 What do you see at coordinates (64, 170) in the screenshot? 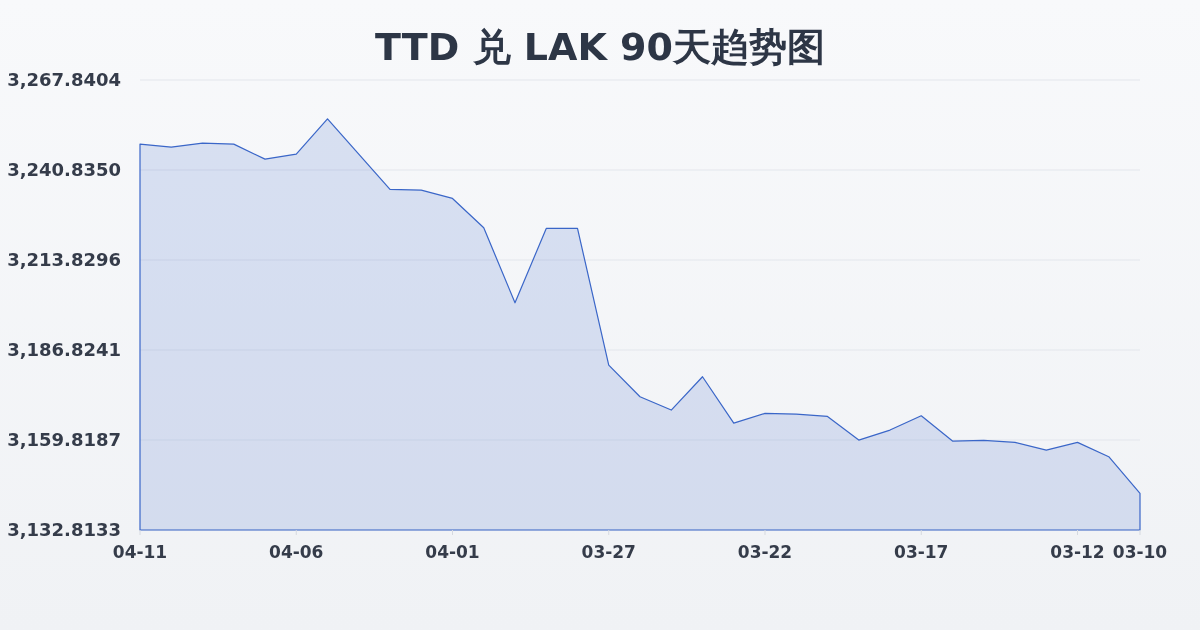
I see `y-tick-label: 3,240.8350` at bounding box center [64, 170].